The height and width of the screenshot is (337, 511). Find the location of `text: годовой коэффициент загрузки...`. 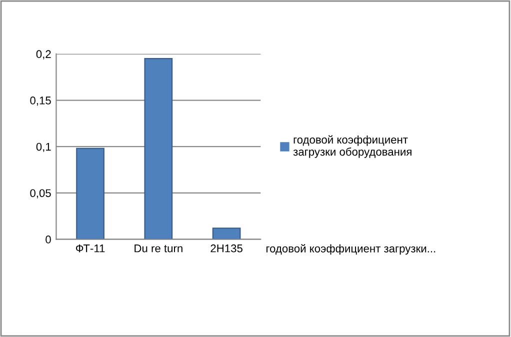

text: годовой коэффициент загрузки... is located at coordinates (351, 249).